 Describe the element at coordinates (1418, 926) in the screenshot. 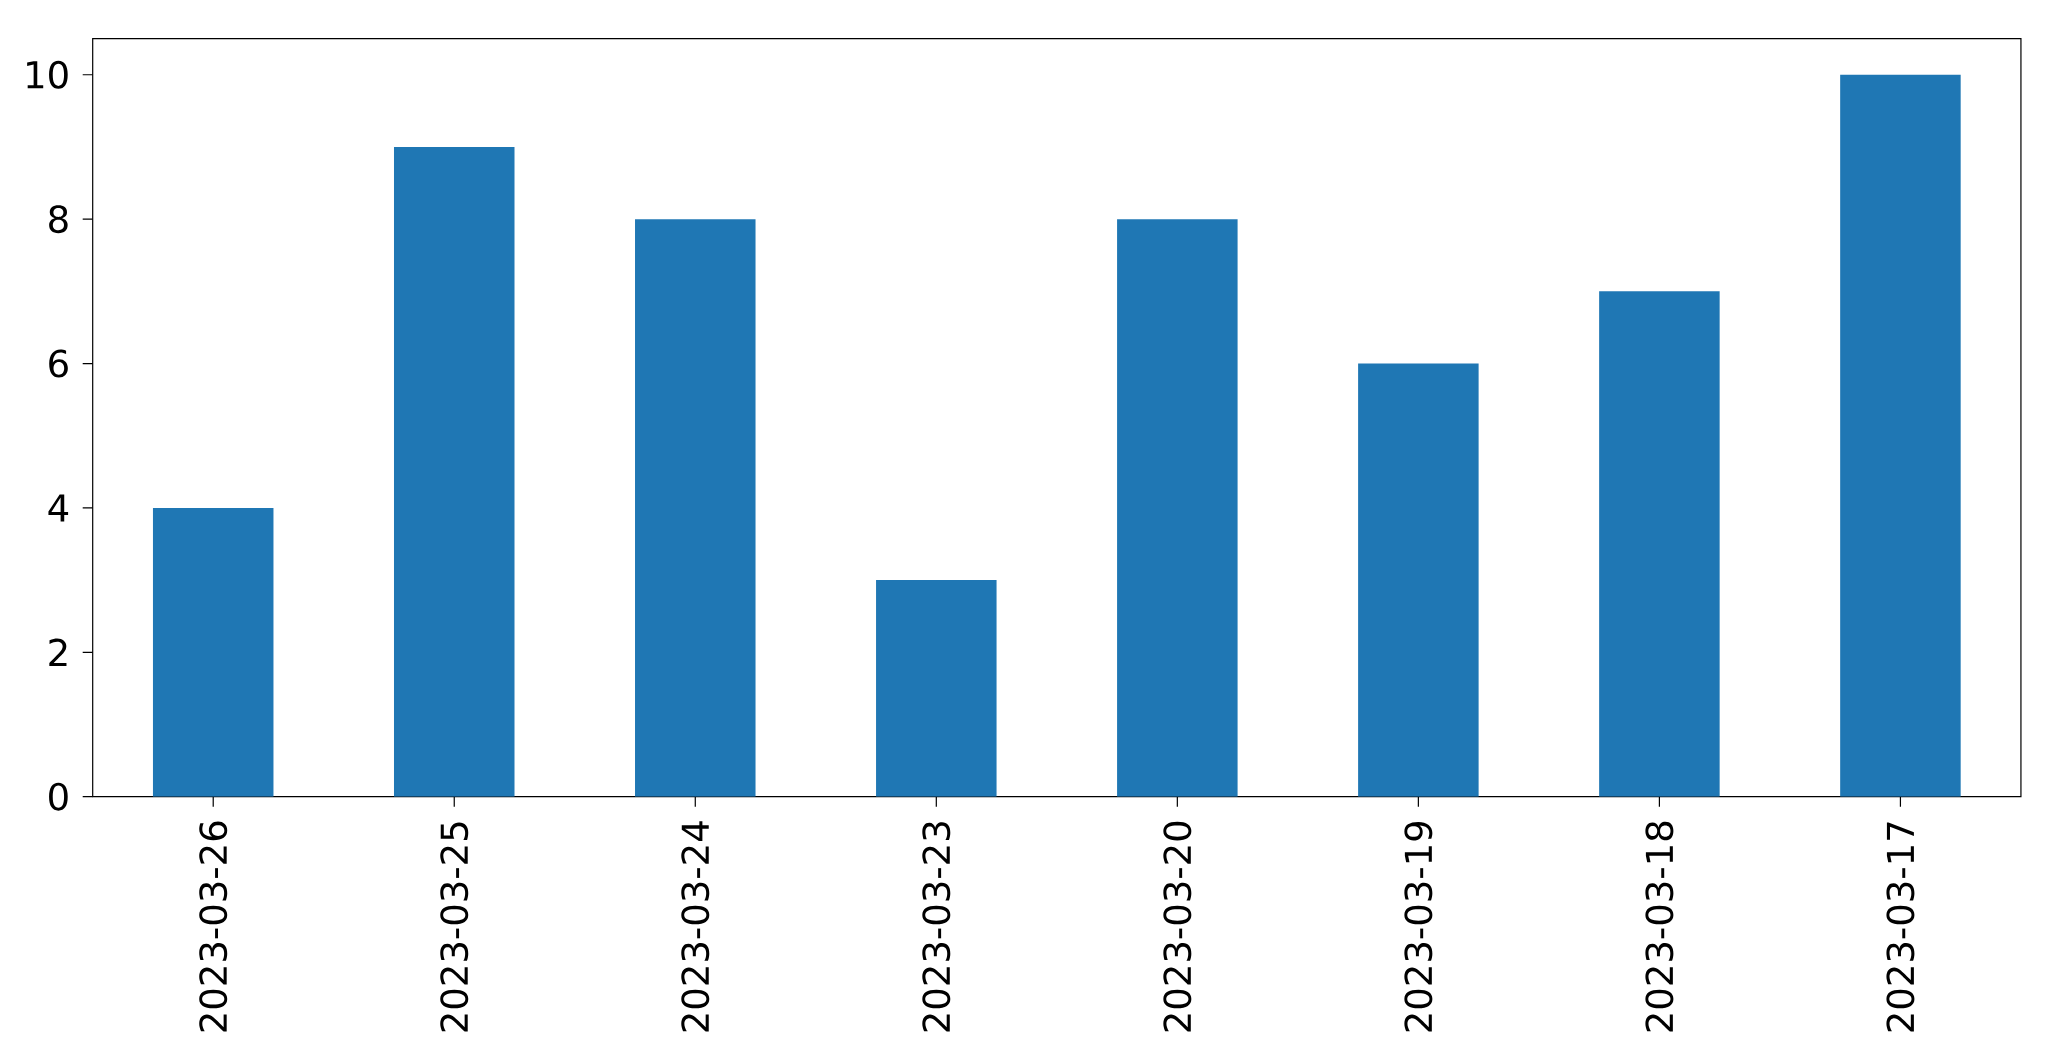

I see `x-tick-label: 2023-03-19` at that location.